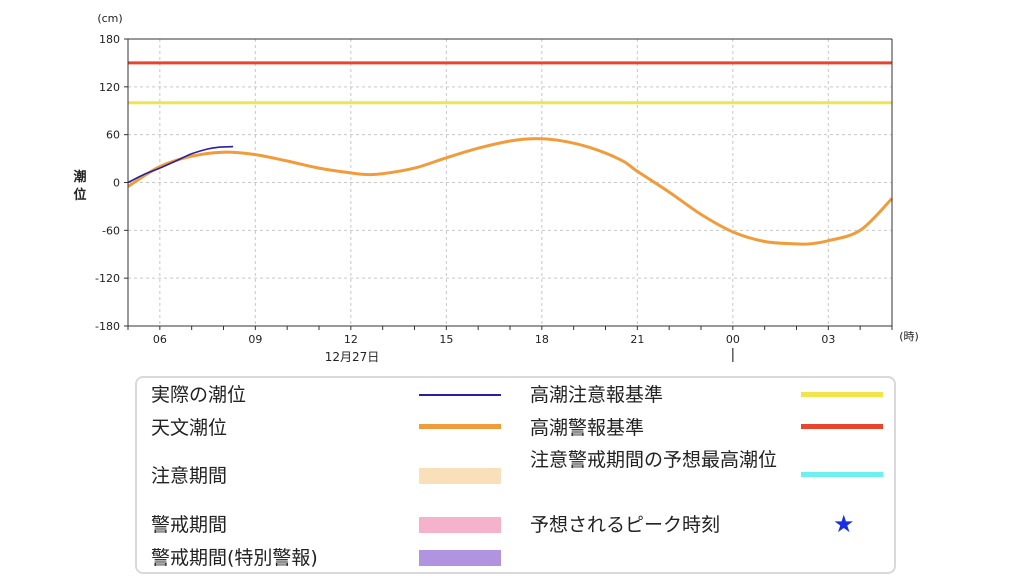 The width and height of the screenshot is (1024, 584). I want to click on x-tick-label: 12, so click(351, 339).